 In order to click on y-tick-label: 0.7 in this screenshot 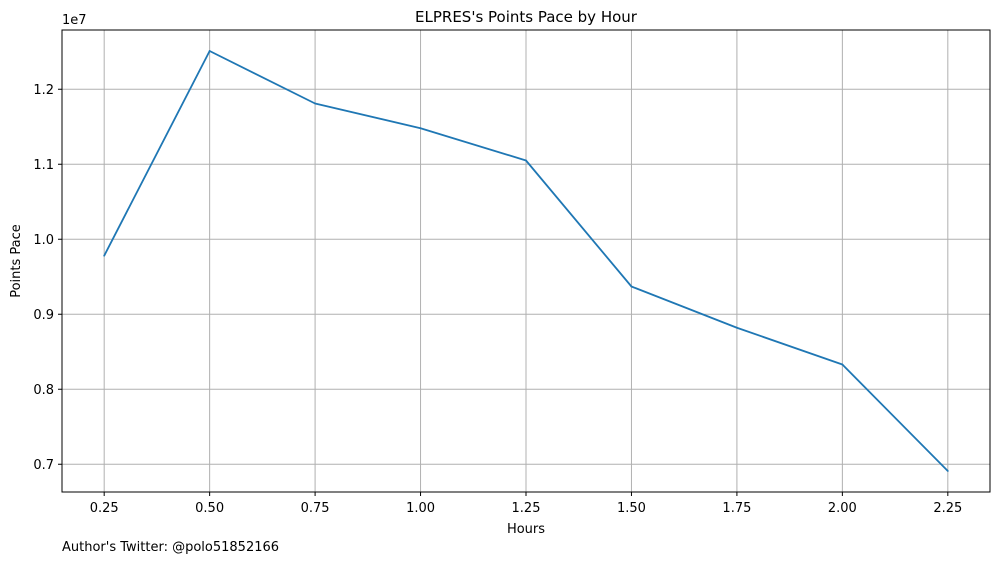, I will do `click(43, 465)`.